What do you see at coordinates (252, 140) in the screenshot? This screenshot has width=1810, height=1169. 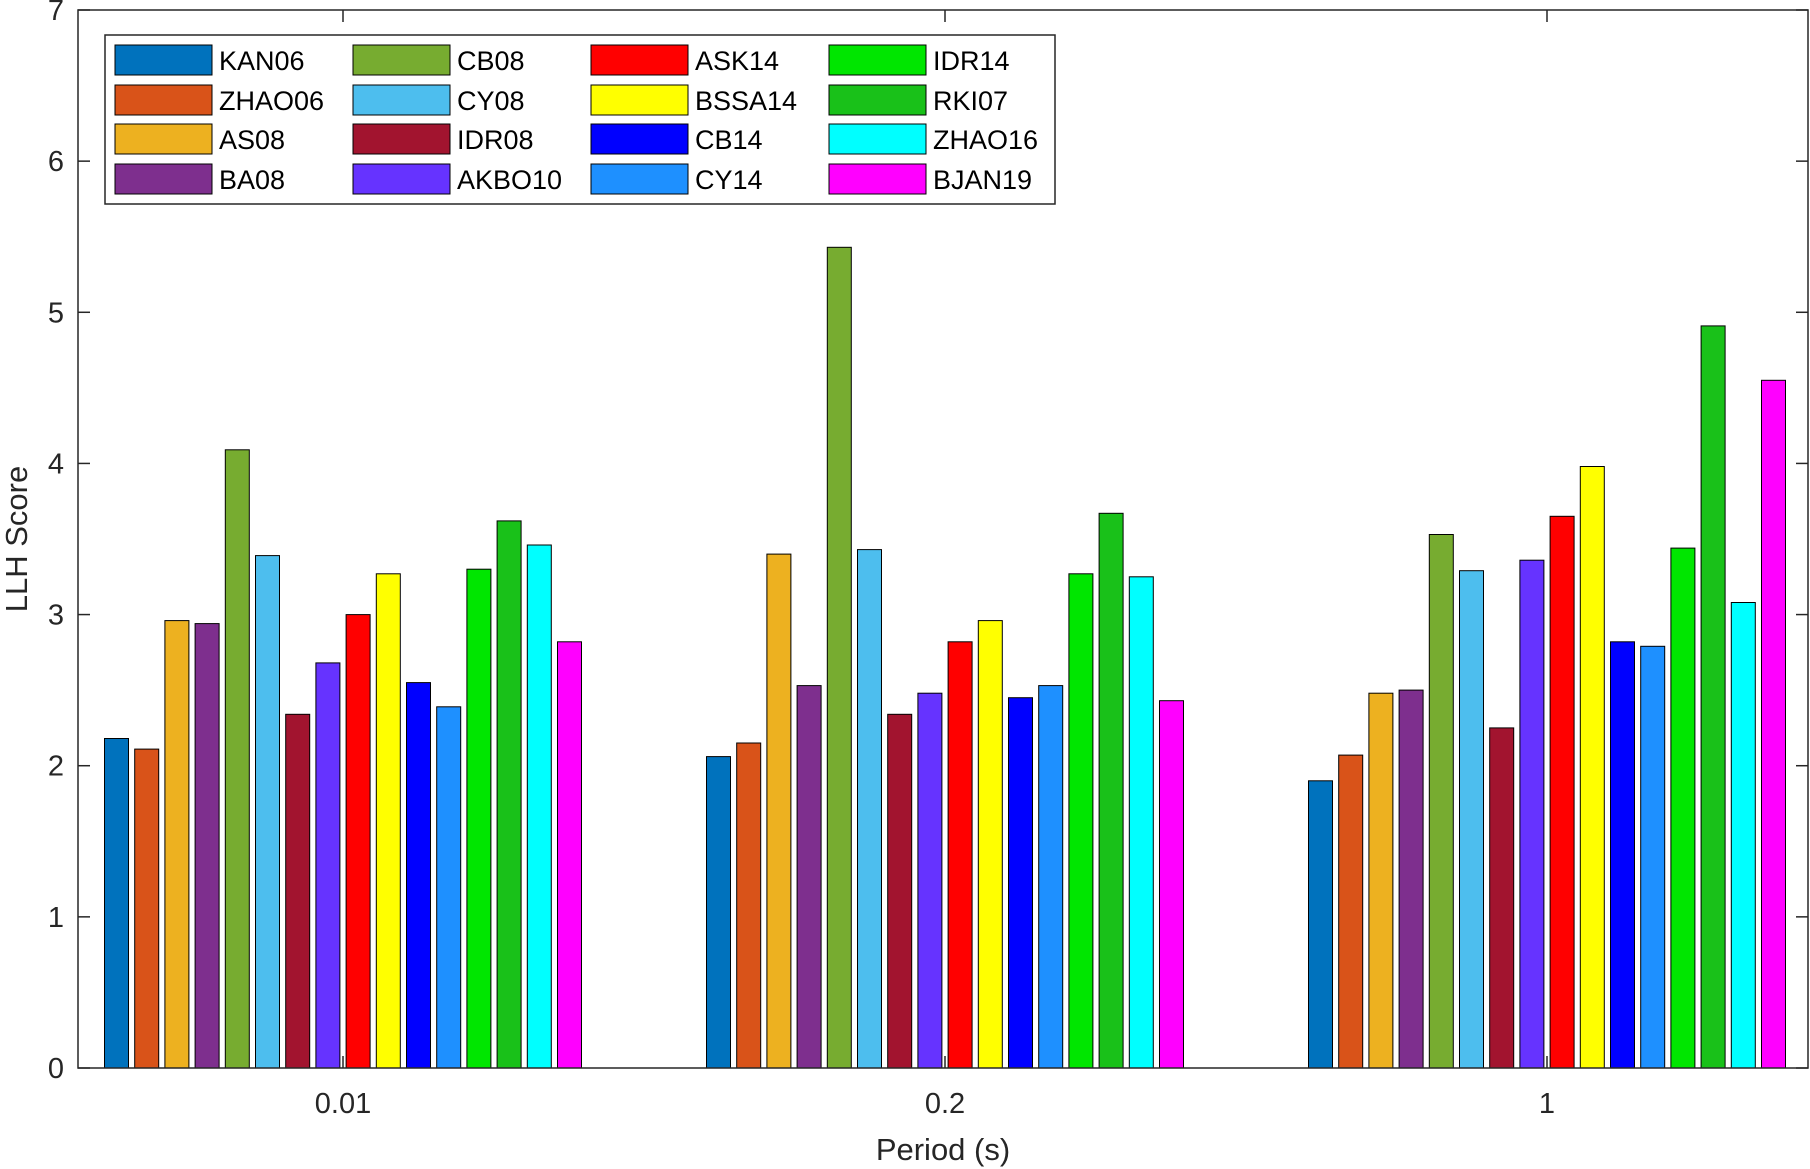 I see `legend-label-as08: AS08` at bounding box center [252, 140].